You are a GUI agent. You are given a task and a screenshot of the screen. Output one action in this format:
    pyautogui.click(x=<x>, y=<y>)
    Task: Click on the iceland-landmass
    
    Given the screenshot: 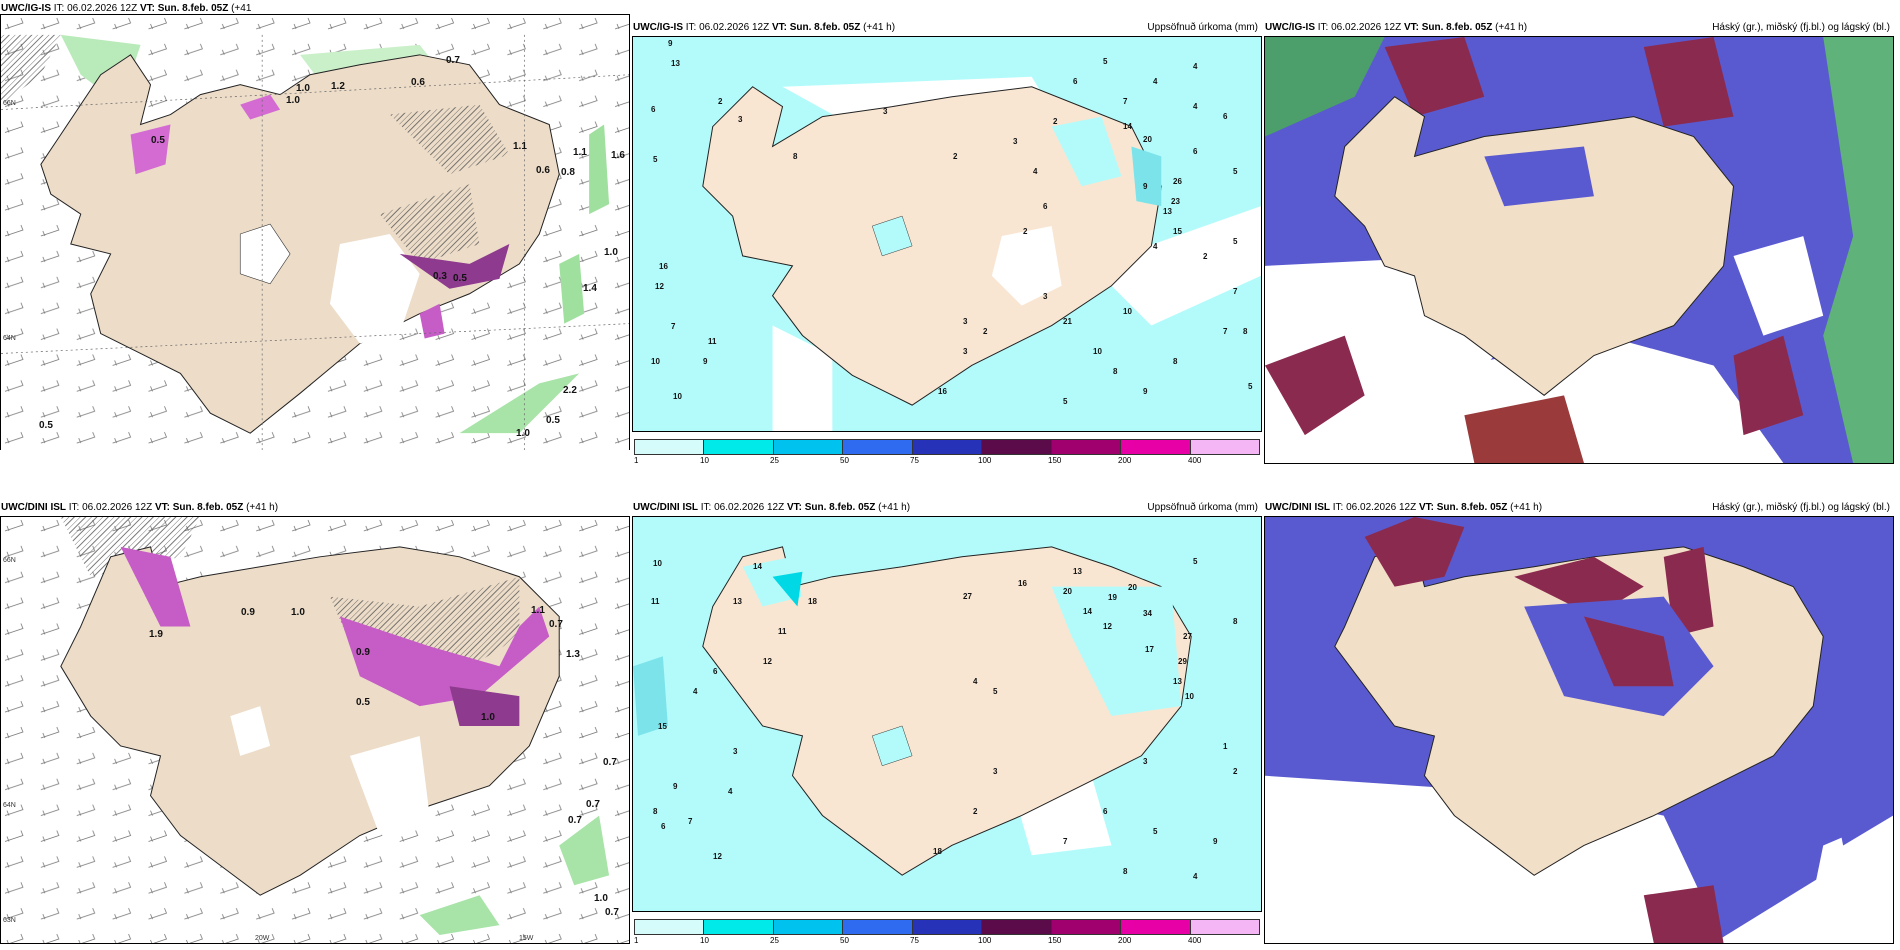 What is the action you would take?
    pyautogui.click(x=300, y=244)
    